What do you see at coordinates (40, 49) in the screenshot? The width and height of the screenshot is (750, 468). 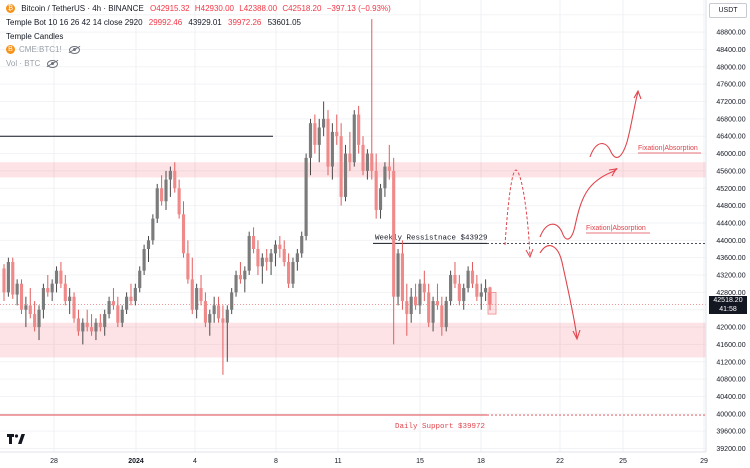 I see `cme-label: CME:BTC1!` at bounding box center [40, 49].